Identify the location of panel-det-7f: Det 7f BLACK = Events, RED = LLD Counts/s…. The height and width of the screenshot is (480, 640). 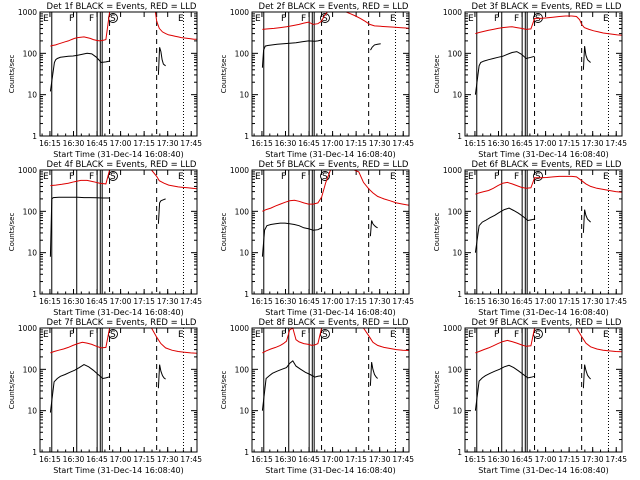
(105, 396).